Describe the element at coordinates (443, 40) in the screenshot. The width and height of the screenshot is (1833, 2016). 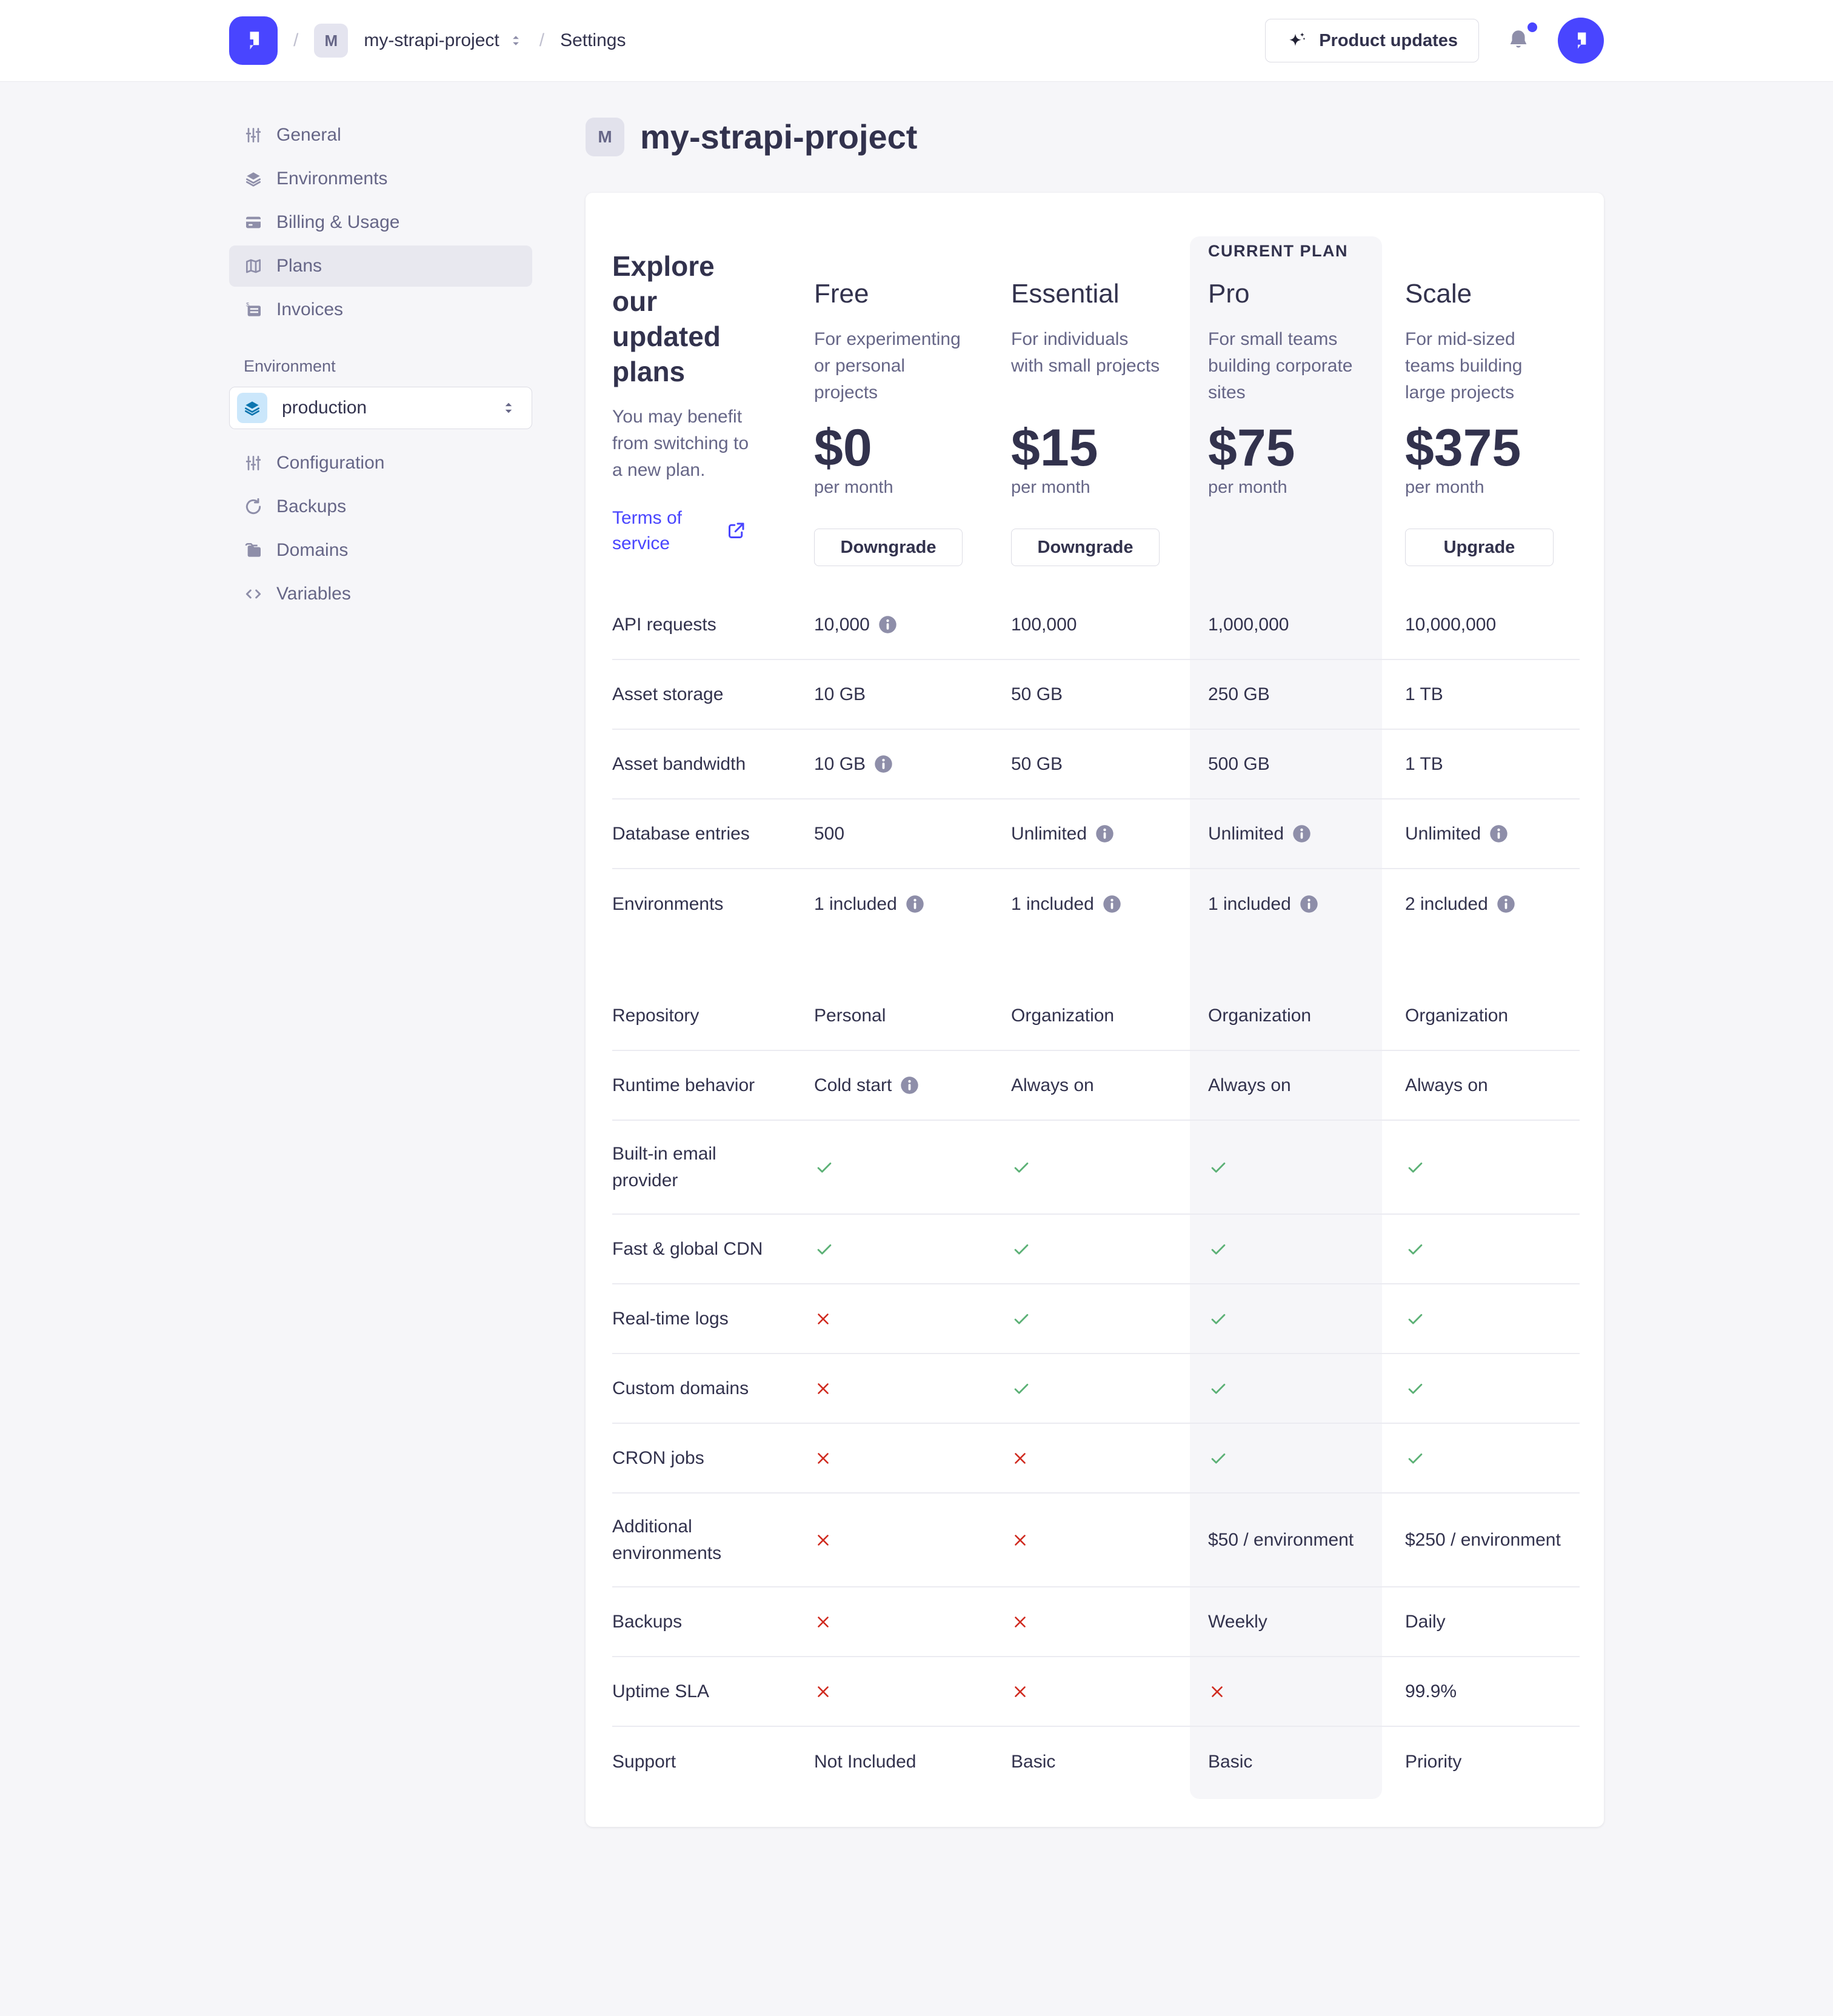
I see `project-switcher: my-strapi-project` at that location.